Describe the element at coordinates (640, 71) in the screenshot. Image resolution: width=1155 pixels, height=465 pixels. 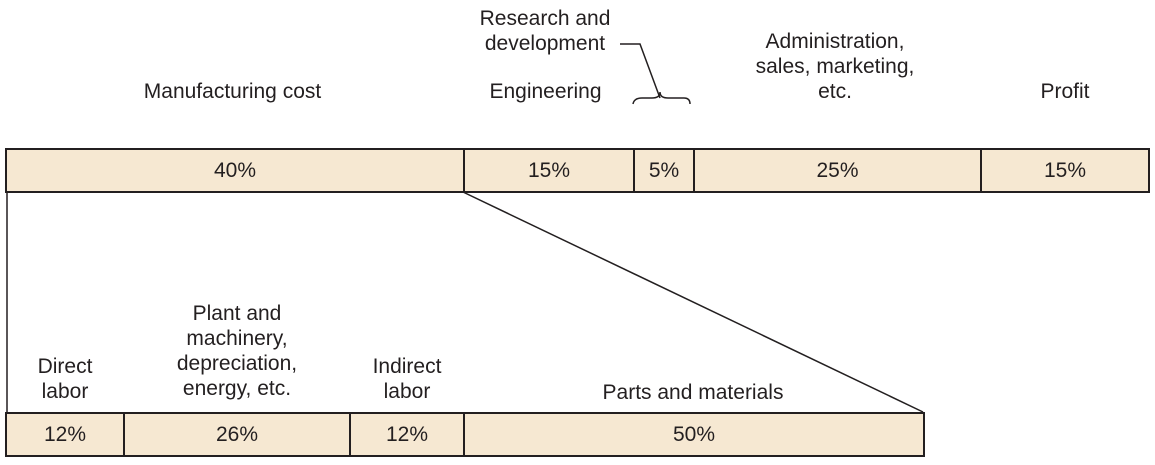
I see `research-leader-line` at that location.